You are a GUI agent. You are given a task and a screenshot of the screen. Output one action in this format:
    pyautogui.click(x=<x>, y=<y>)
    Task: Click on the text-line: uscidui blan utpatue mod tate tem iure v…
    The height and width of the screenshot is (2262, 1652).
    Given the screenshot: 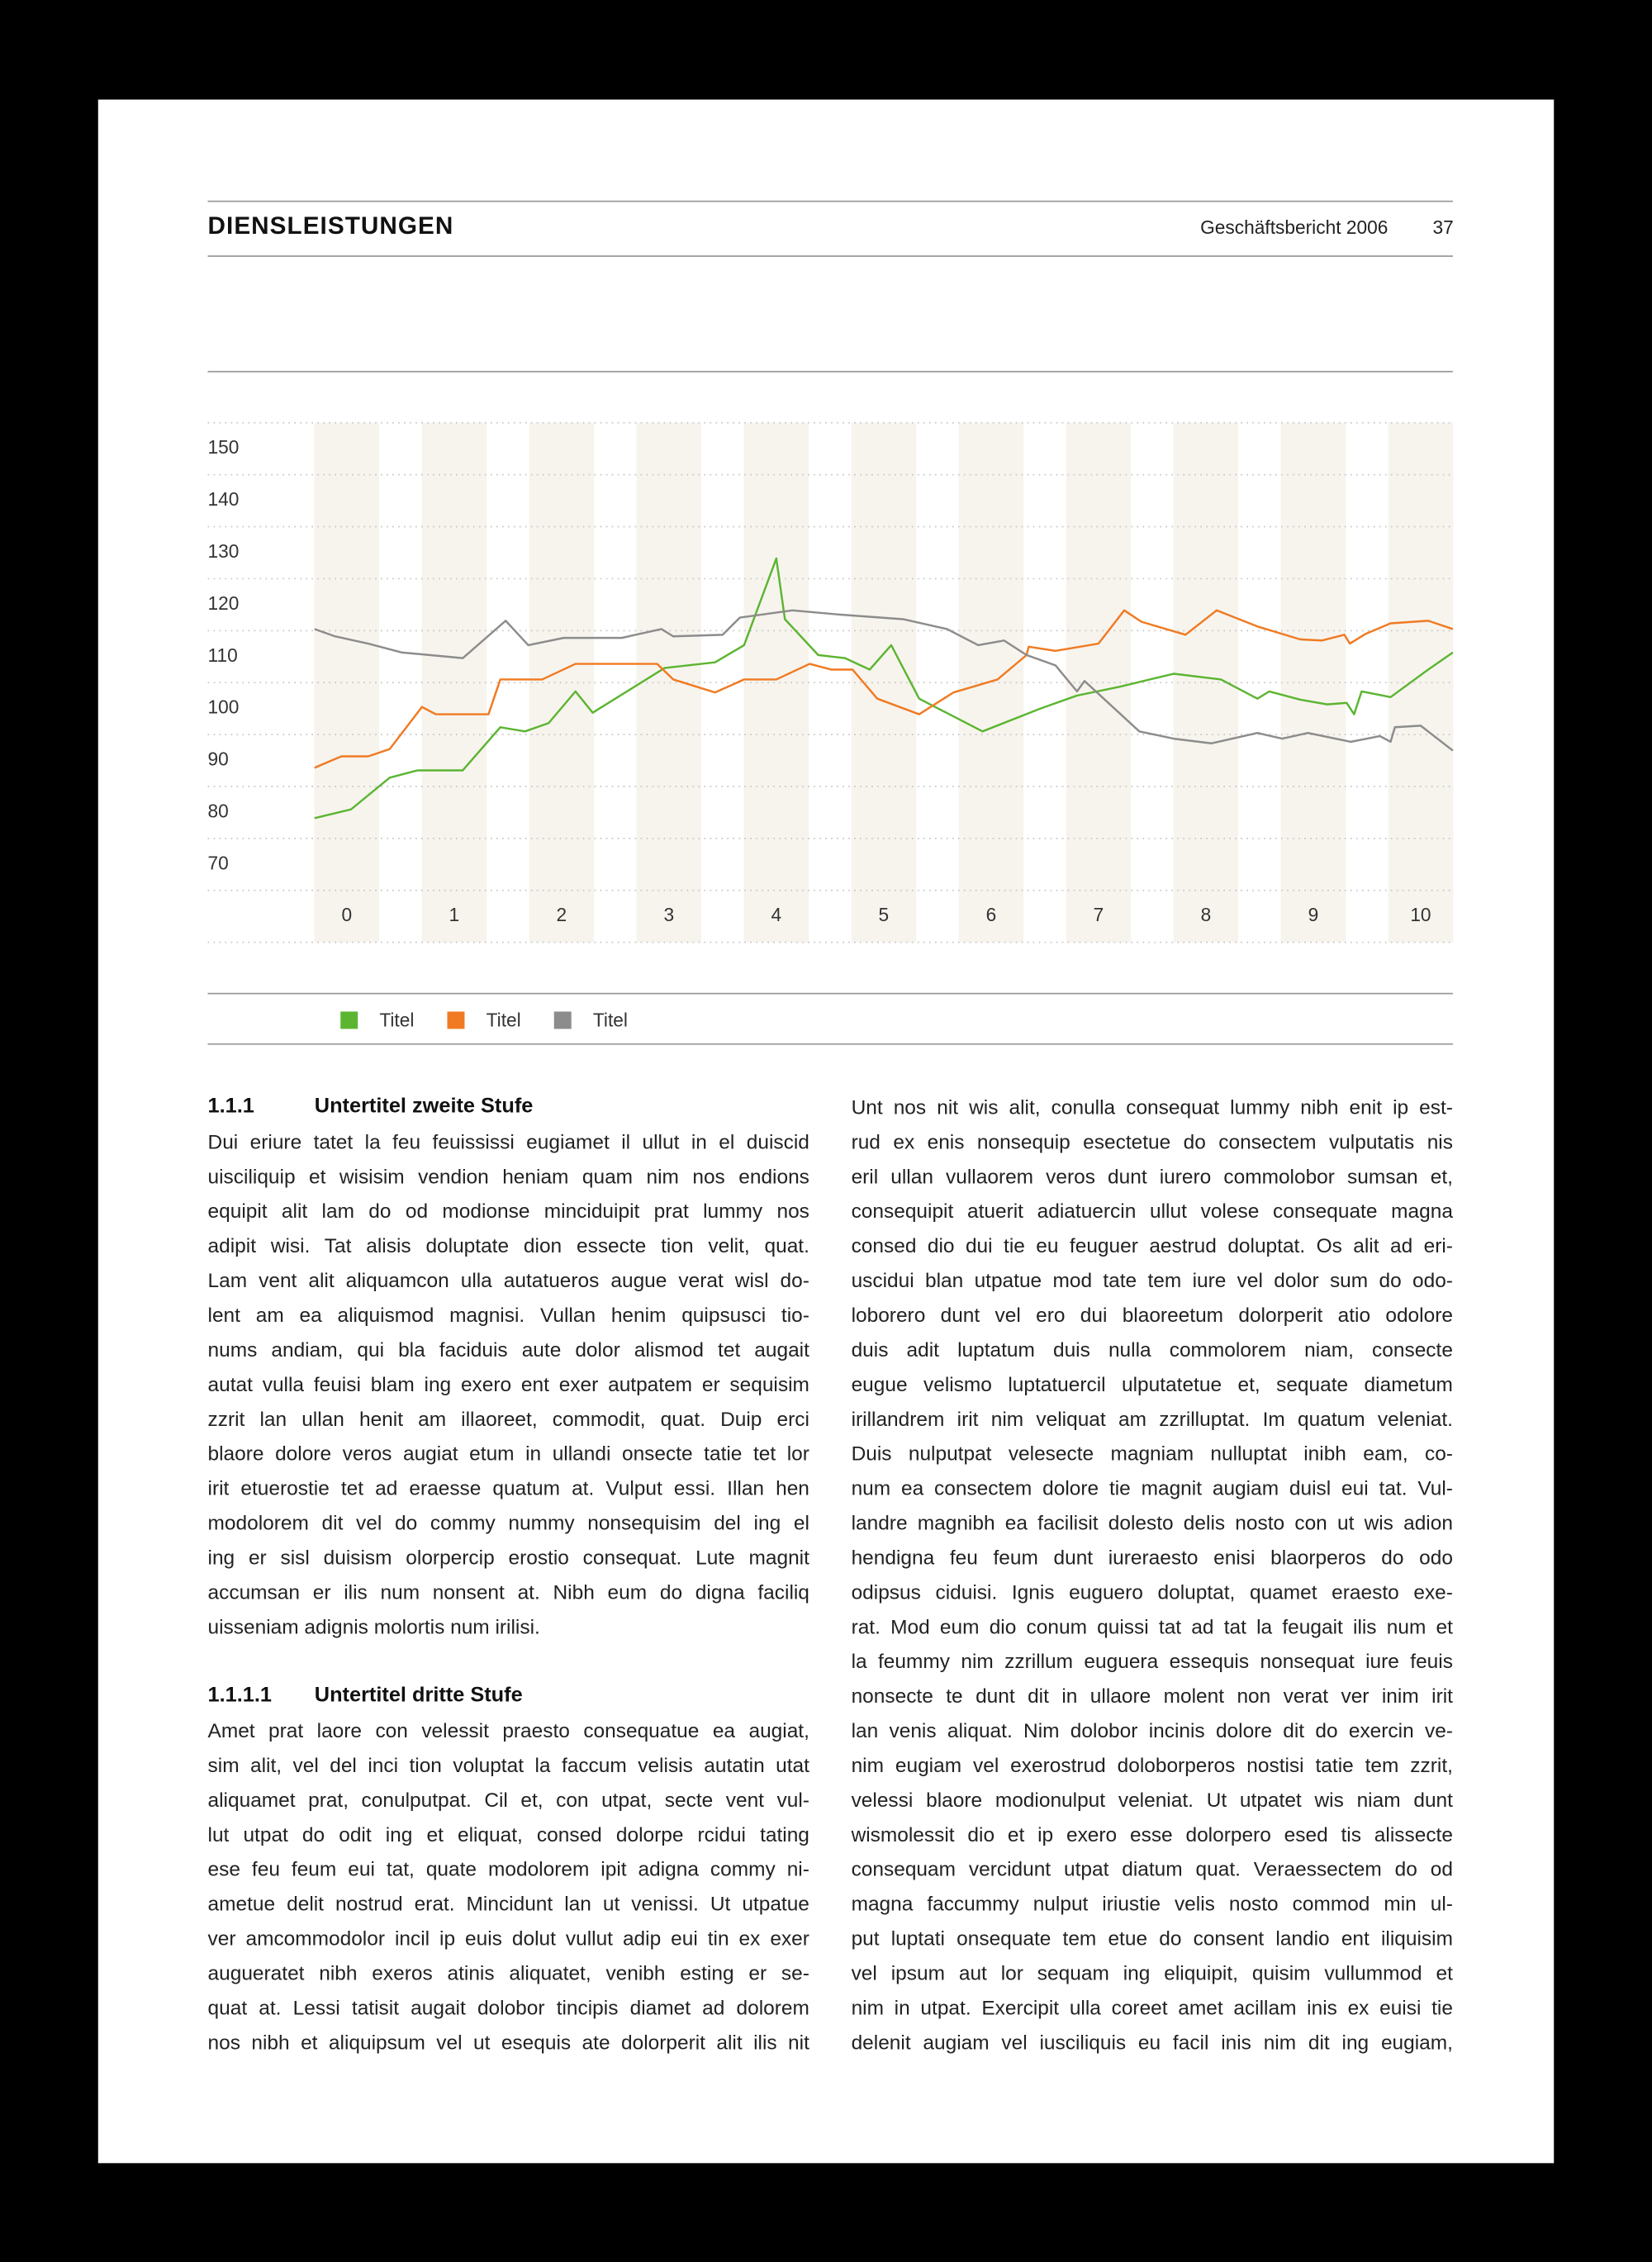 What is the action you would take?
    pyautogui.click(x=1152, y=1280)
    